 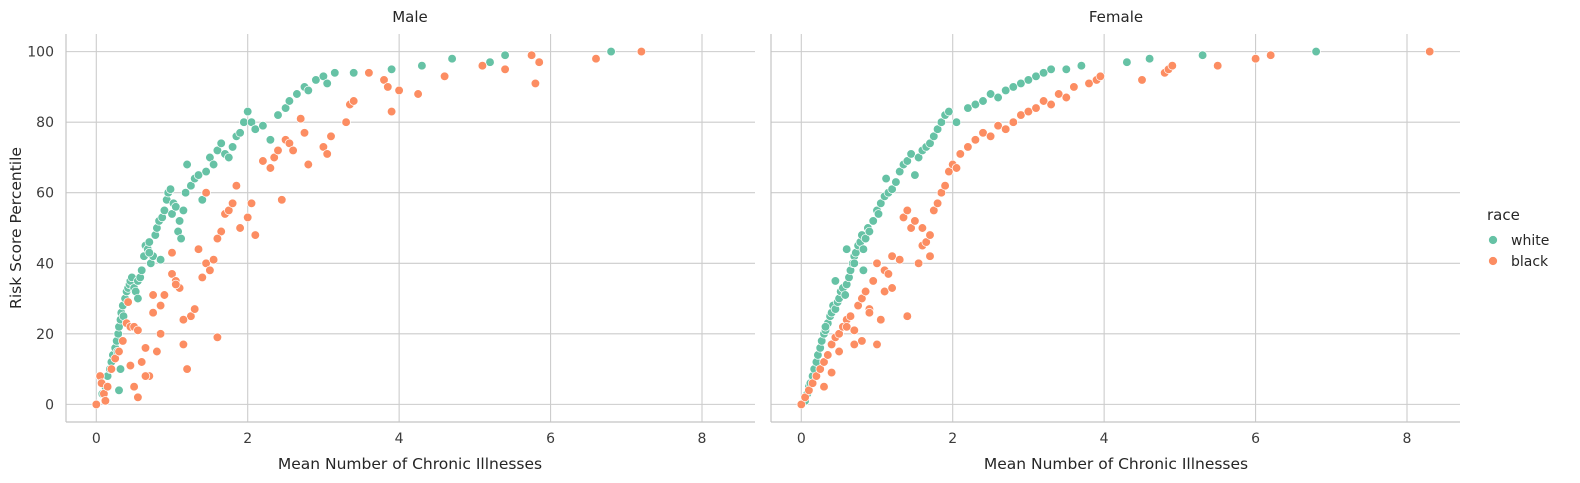 I want to click on male-x-ticks: 0 2 4 6 8, so click(x=399, y=439).